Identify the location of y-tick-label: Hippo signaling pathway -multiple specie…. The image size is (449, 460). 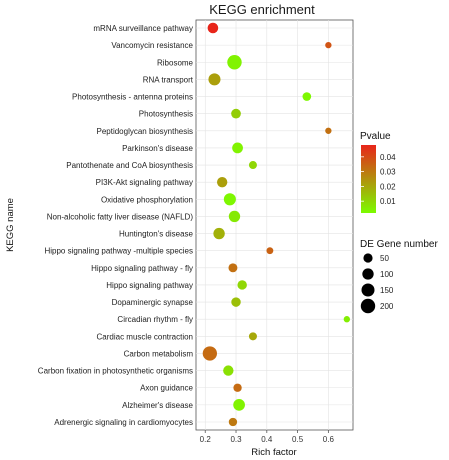
(118, 251).